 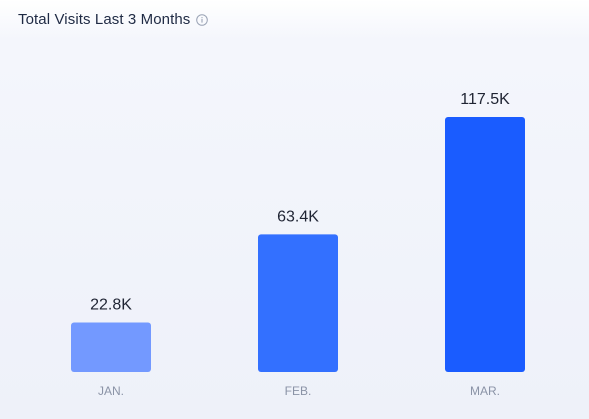 What do you see at coordinates (111, 391) in the screenshot?
I see `x-tick-label: JAN.` at bounding box center [111, 391].